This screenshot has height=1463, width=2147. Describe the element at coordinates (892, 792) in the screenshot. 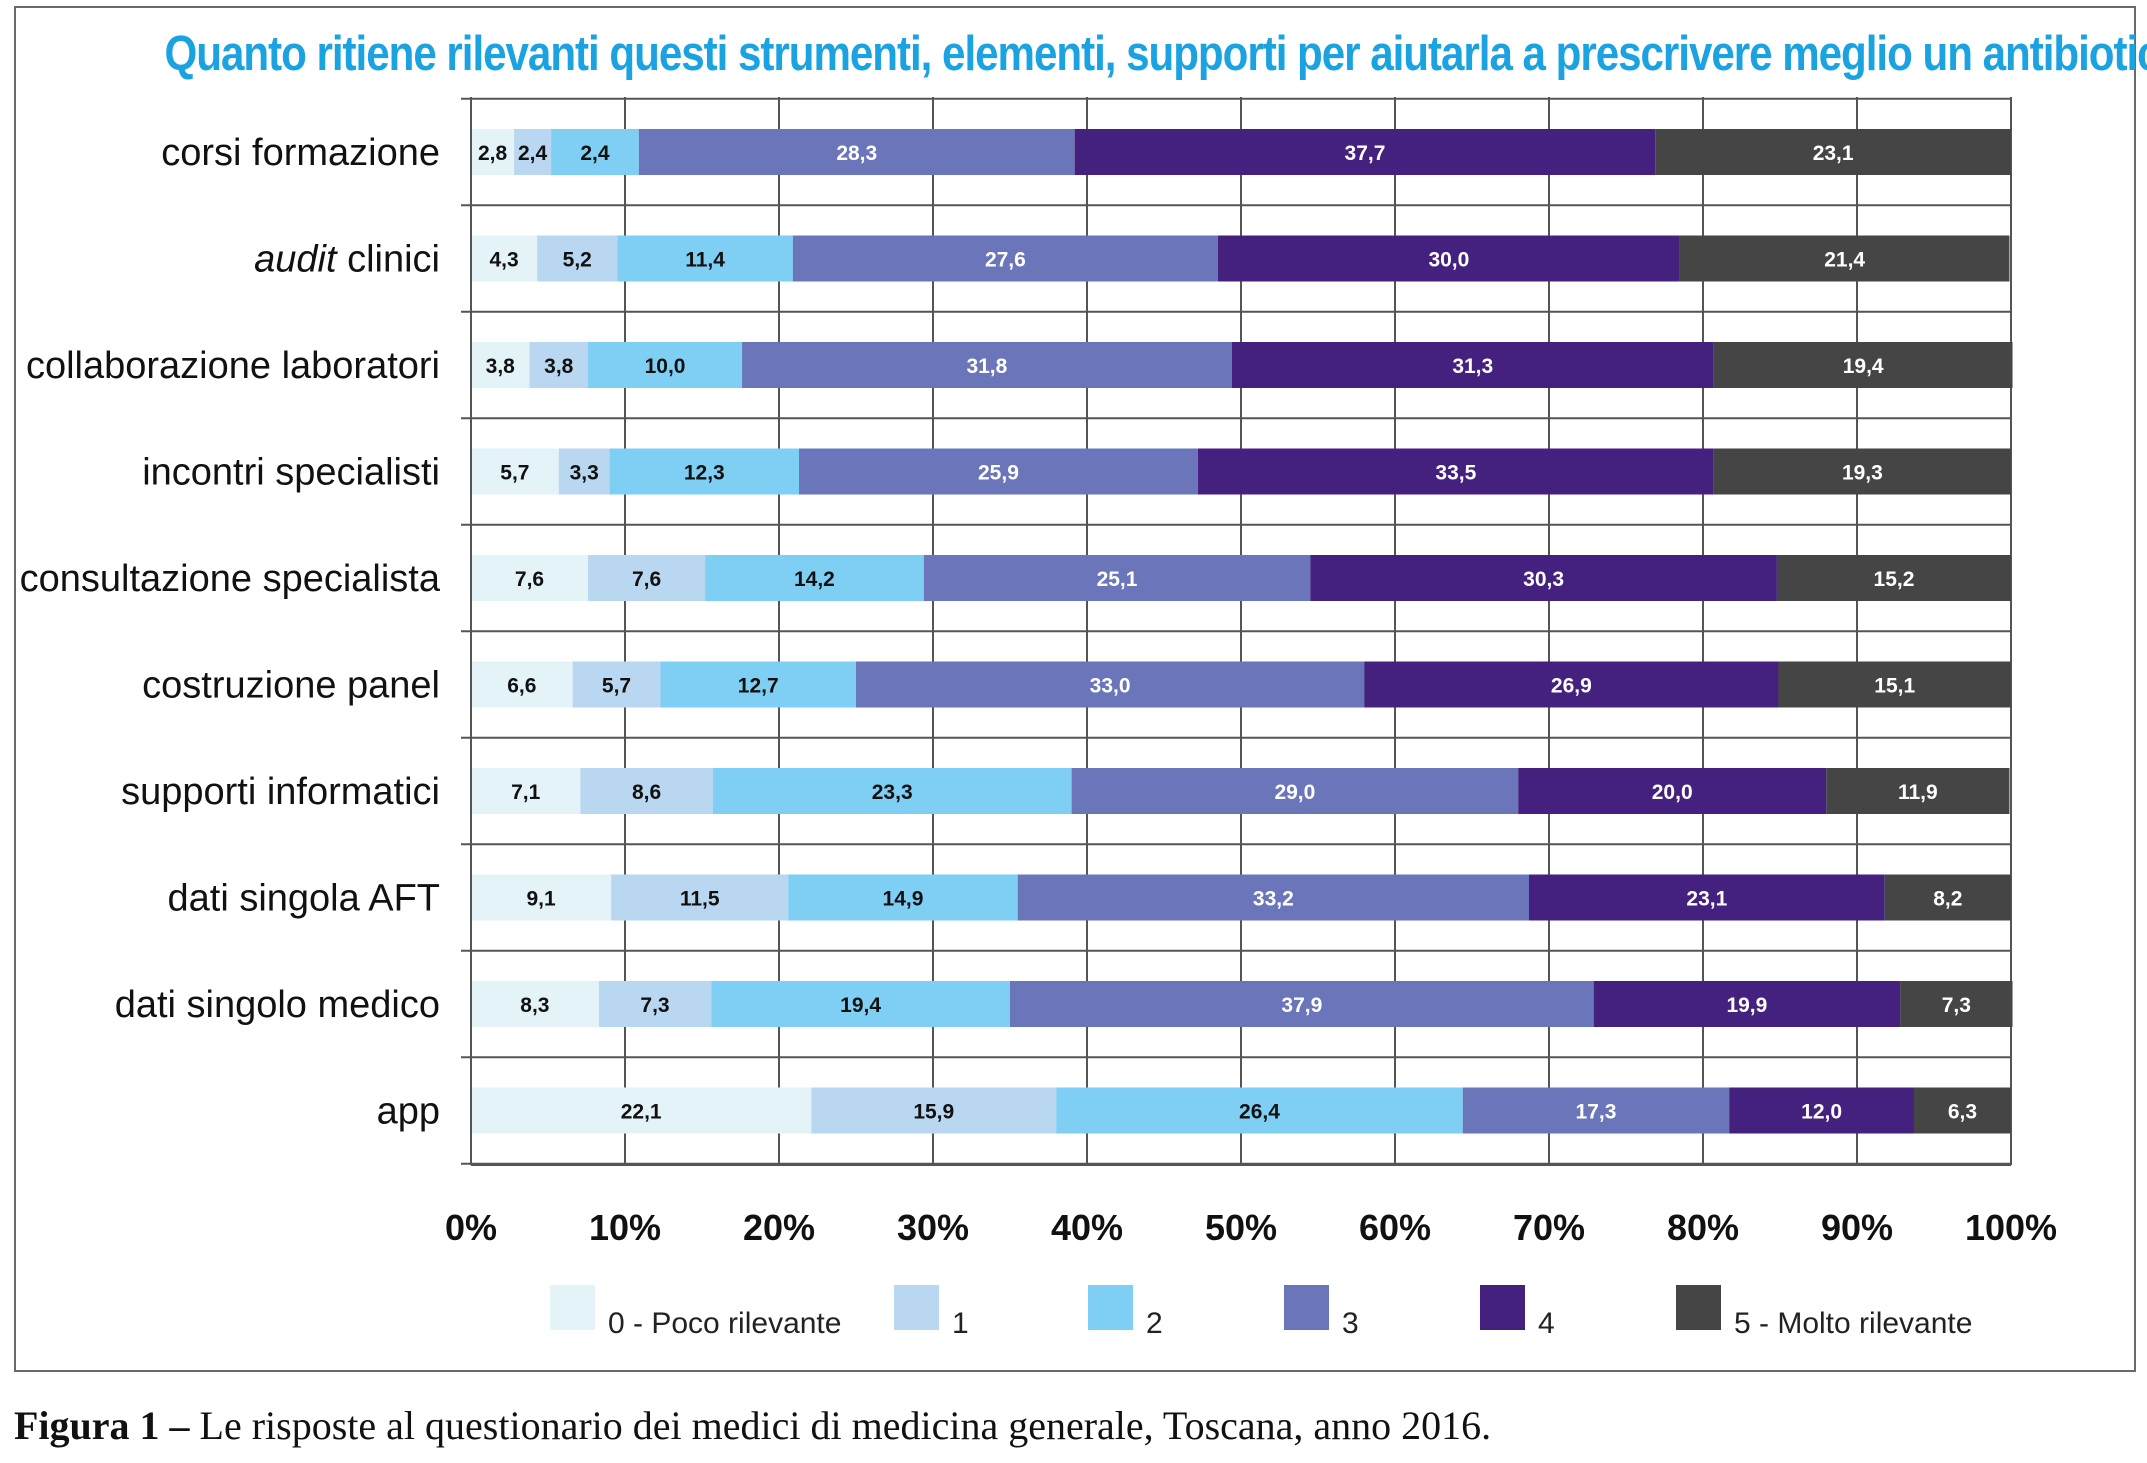

I see `data-label: 23,3` at that location.